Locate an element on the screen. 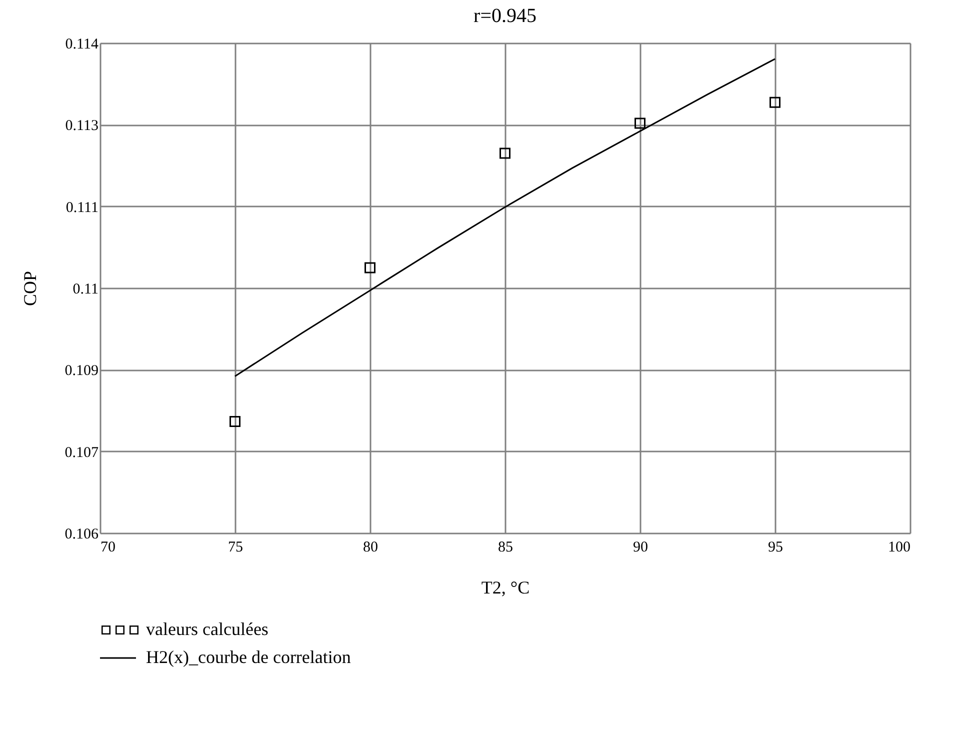 The image size is (973, 733). legend-label: H2(x)_courbe de correlation is located at coordinates (248, 657).